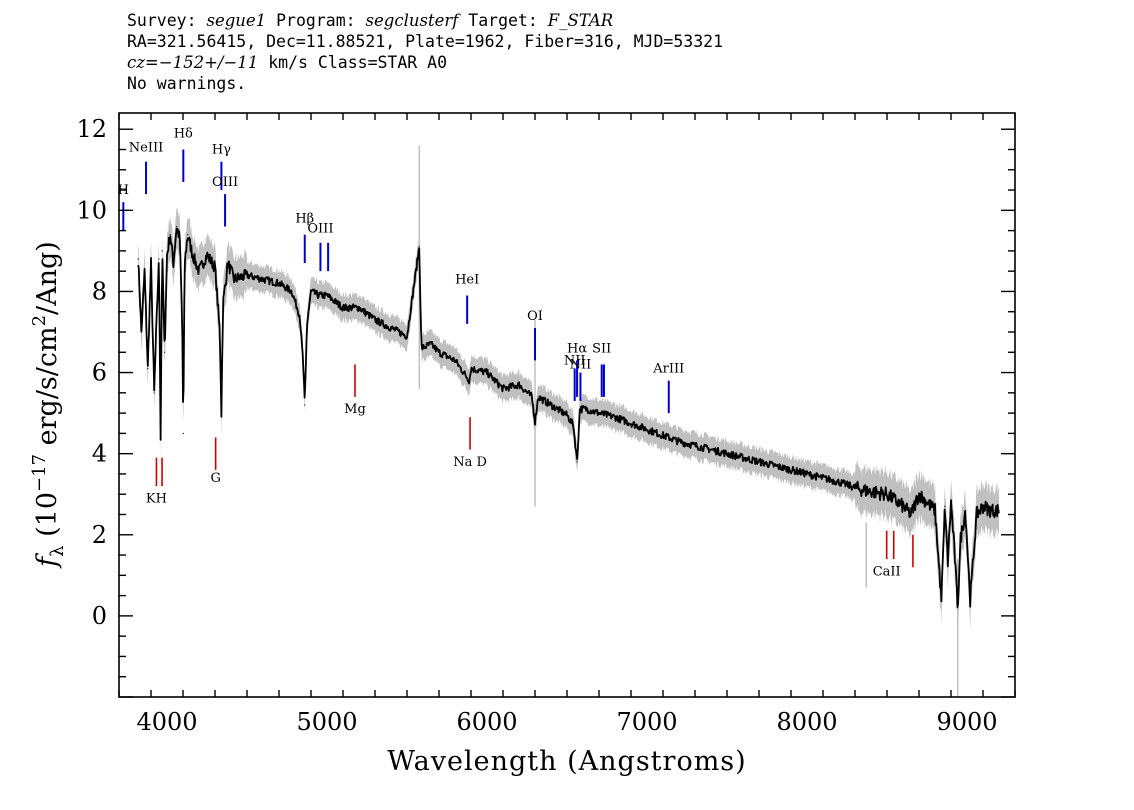  I want to click on survey-label: Survey:, so click(162, 20).